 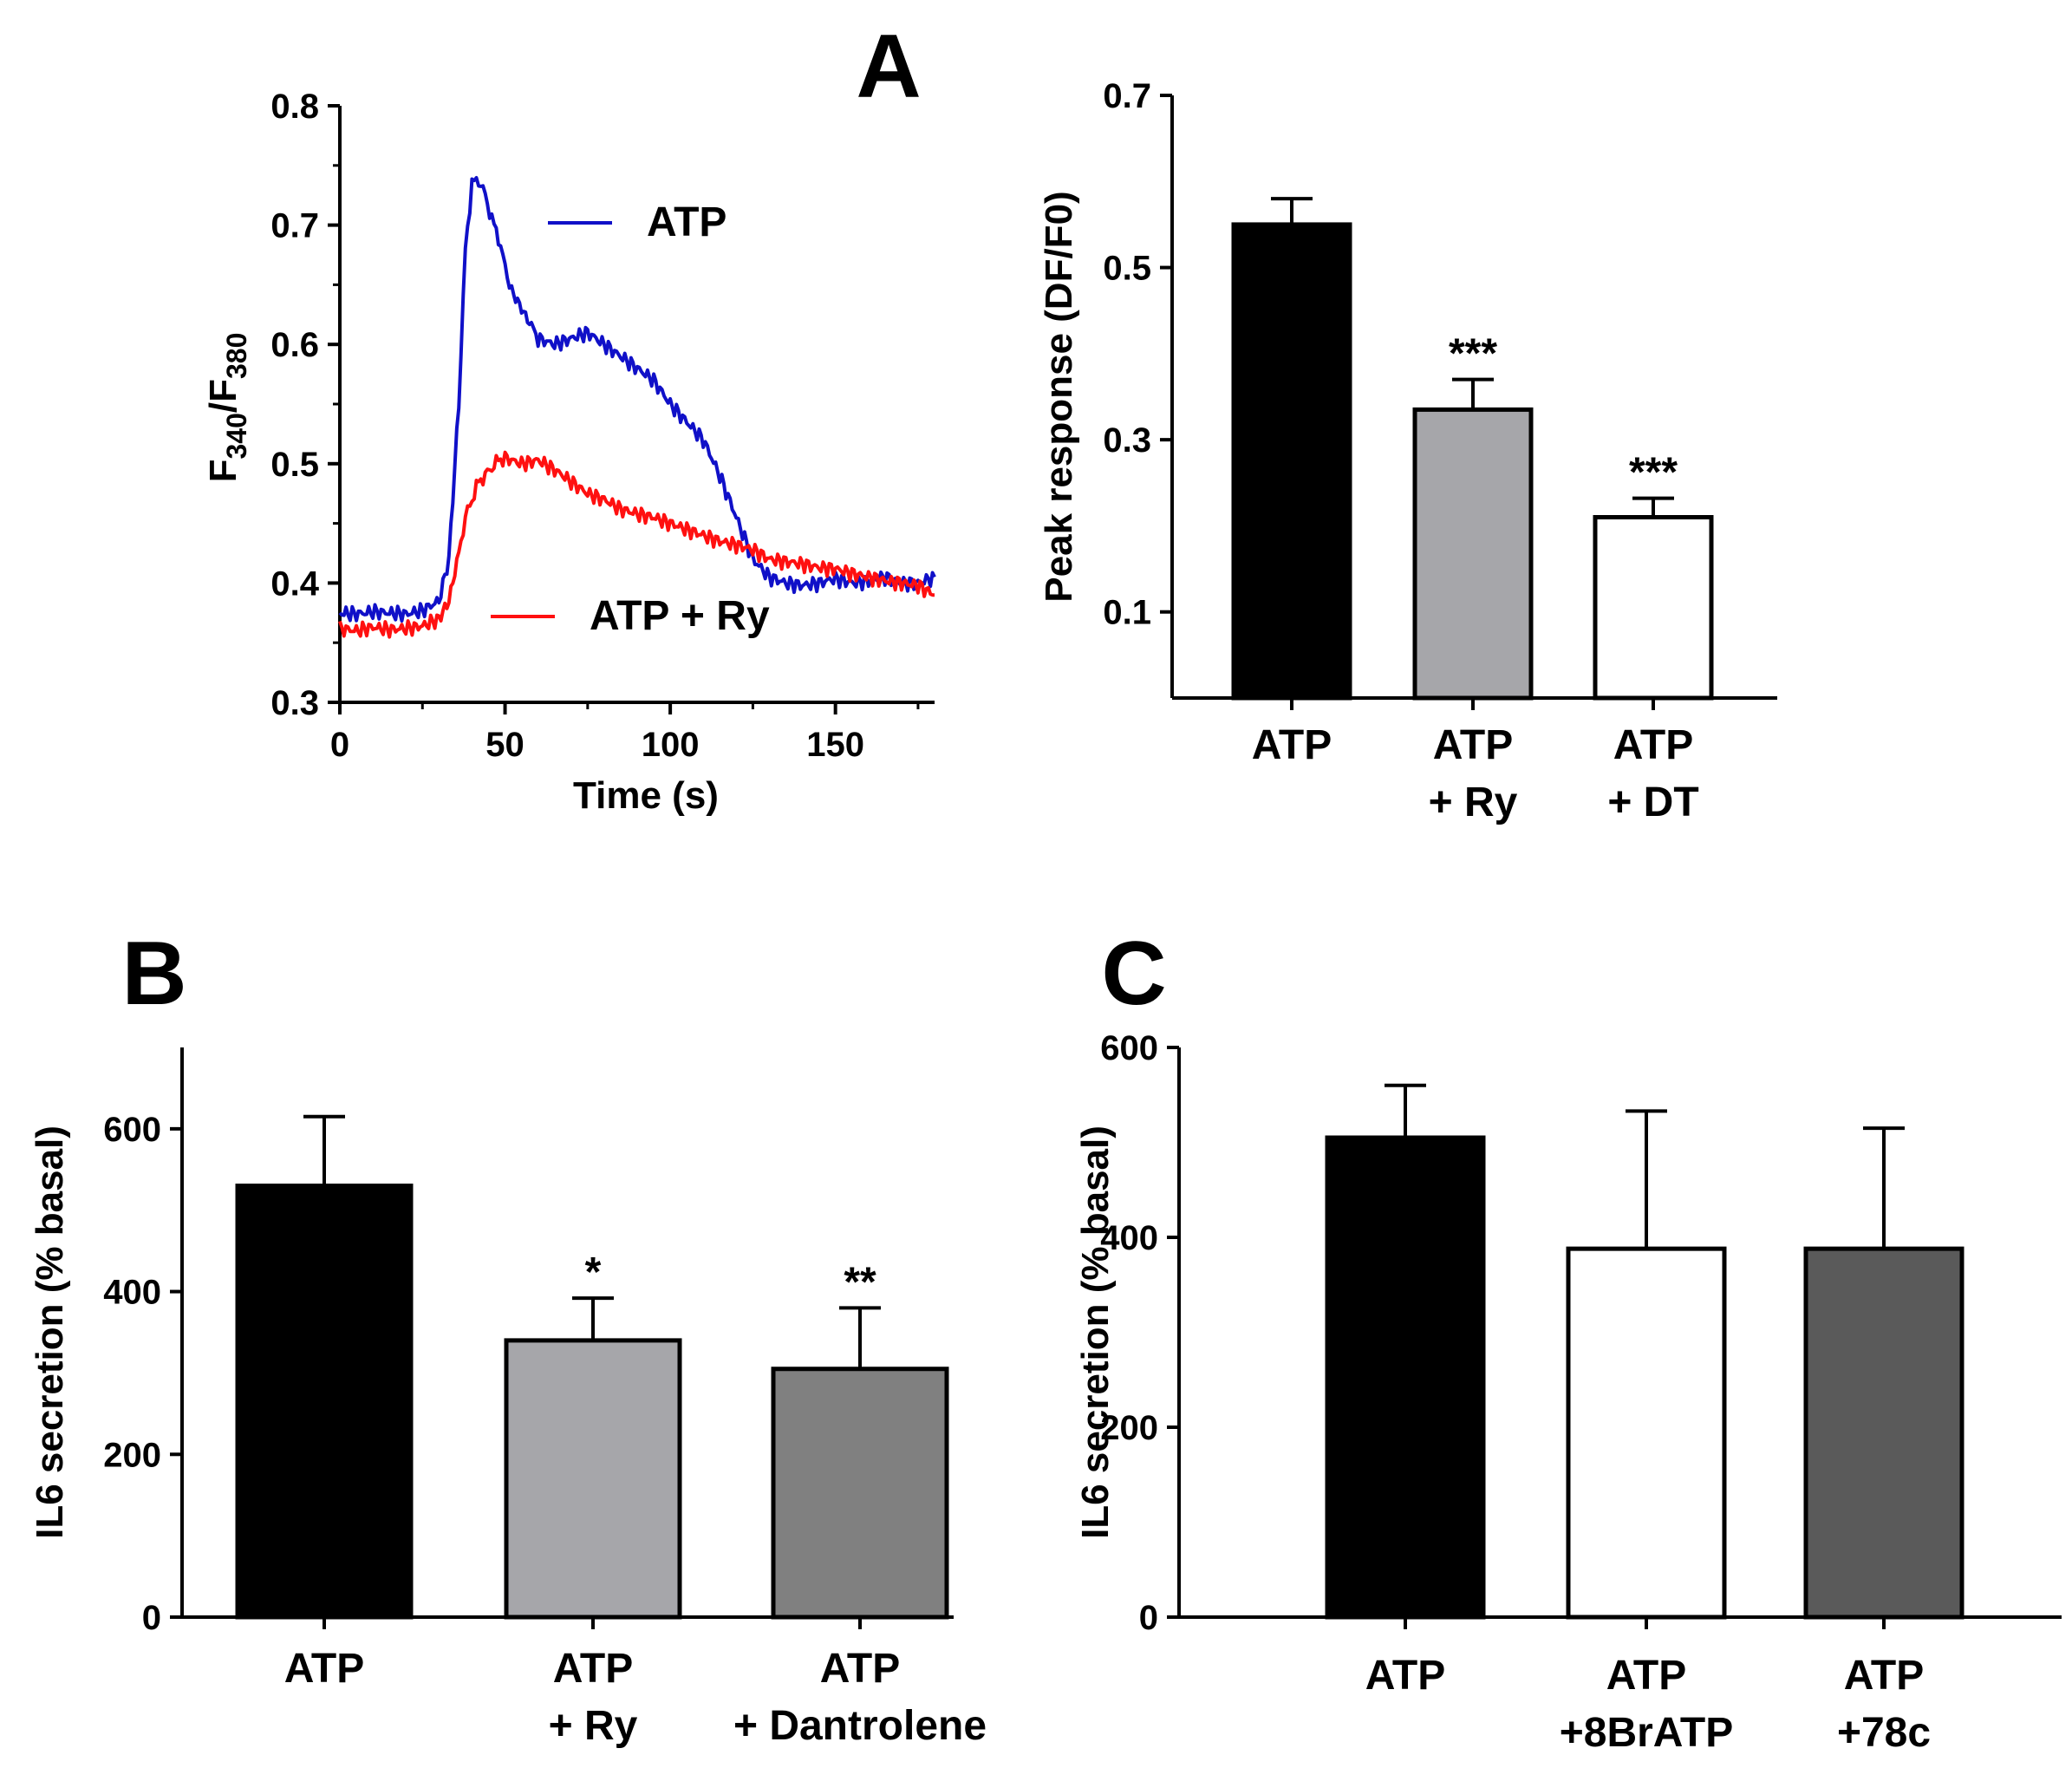 What do you see at coordinates (223, 396) in the screenshot?
I see `trace-y-axis-title-slash: /F` at bounding box center [223, 396].